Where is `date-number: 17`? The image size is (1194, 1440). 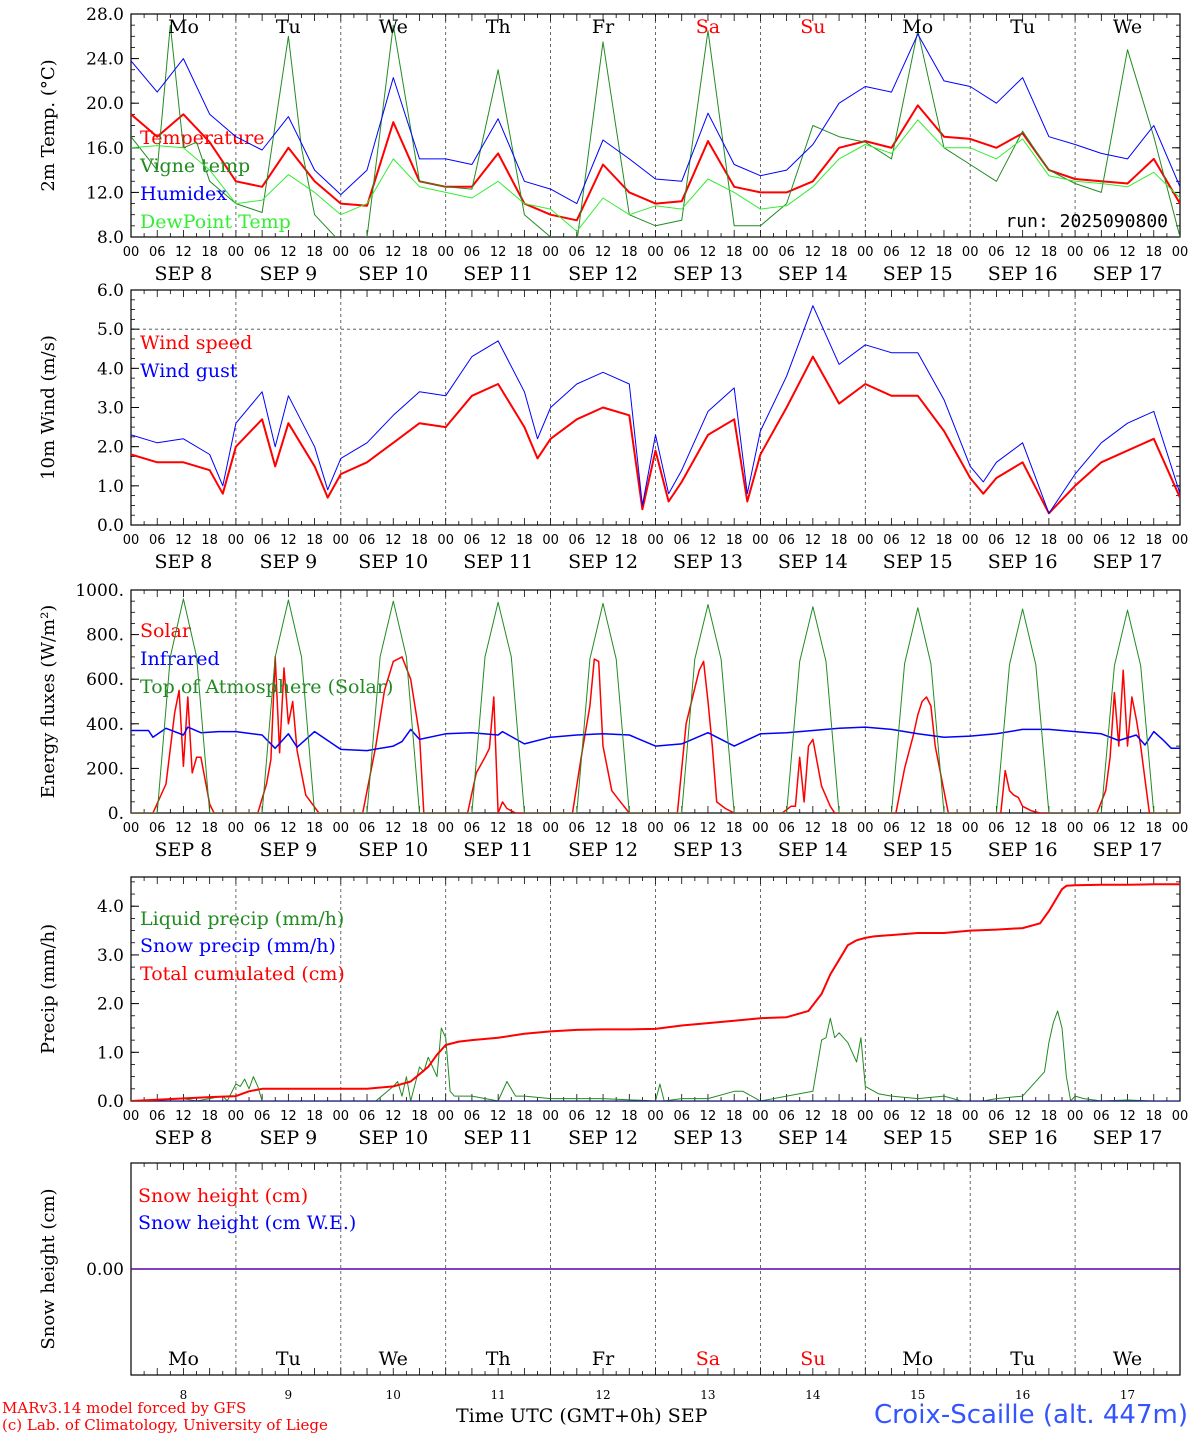
date-number: 17 is located at coordinates (1127, 1395).